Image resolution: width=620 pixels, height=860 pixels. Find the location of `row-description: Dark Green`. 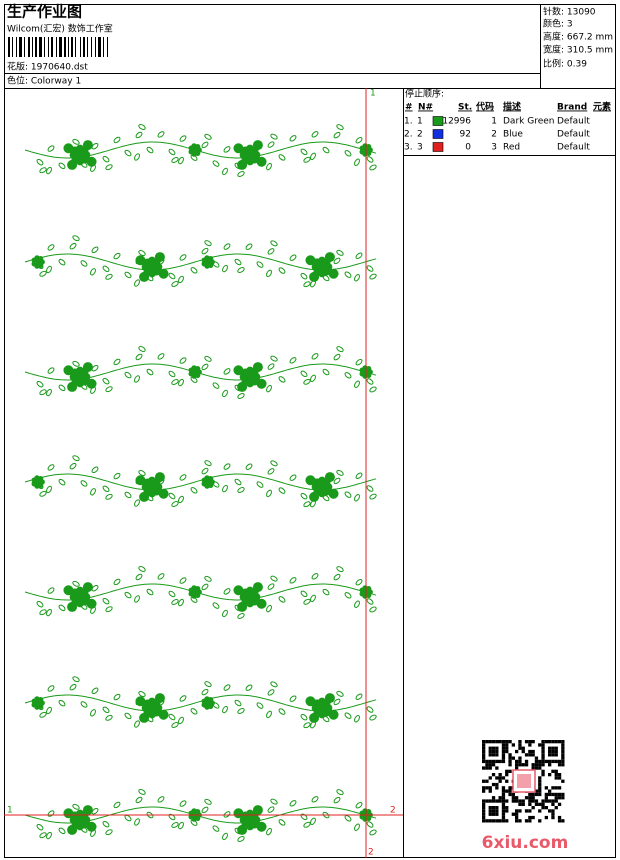

row-description: Dark Green is located at coordinates (528, 122).